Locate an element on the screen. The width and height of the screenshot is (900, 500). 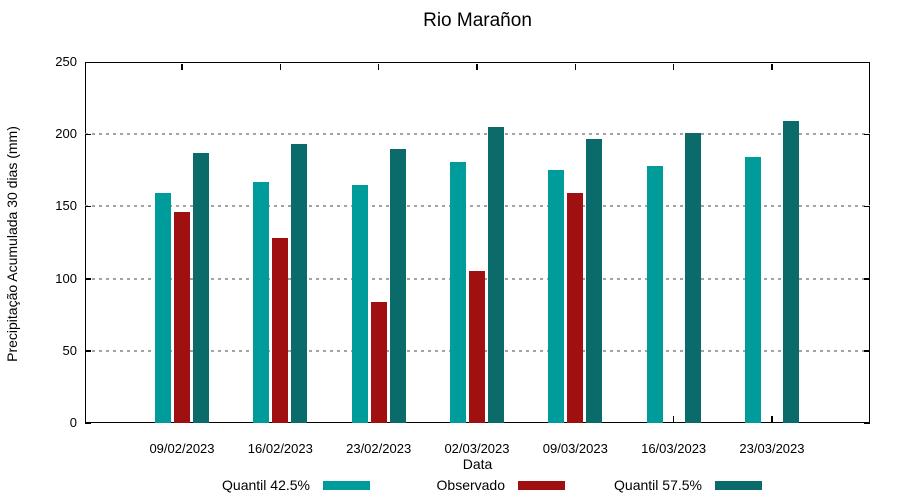
legend-entry: Quantil 42.5% is located at coordinates (296, 485).